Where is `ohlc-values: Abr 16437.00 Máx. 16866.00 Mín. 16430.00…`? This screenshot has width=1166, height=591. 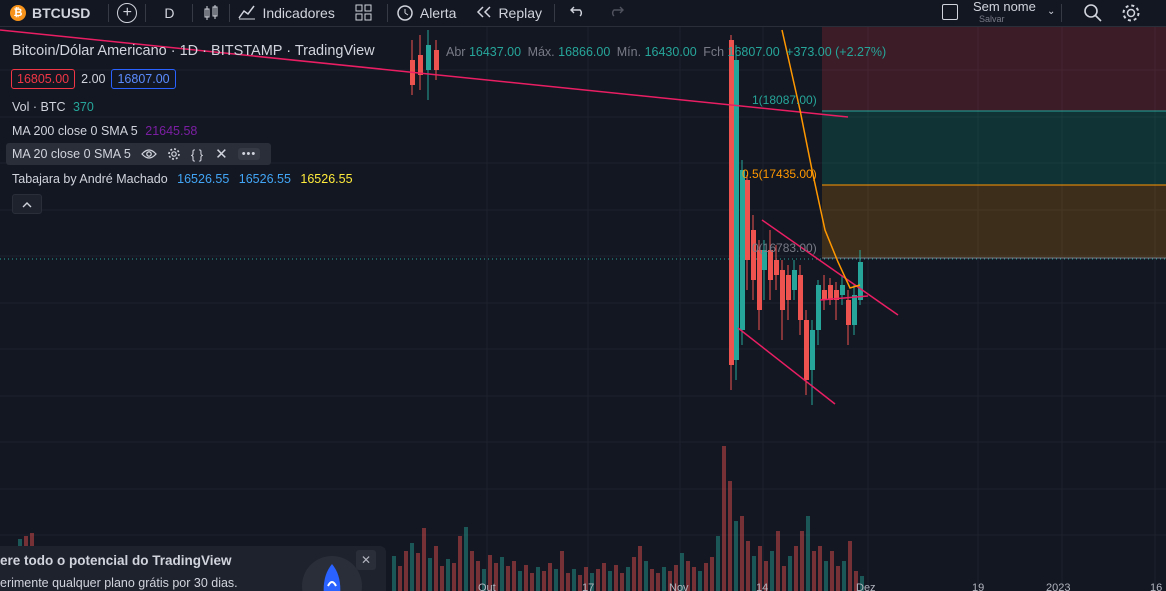 ohlc-values: Abr 16437.00 Máx. 16866.00 Mín. 16430.00… is located at coordinates (666, 52).